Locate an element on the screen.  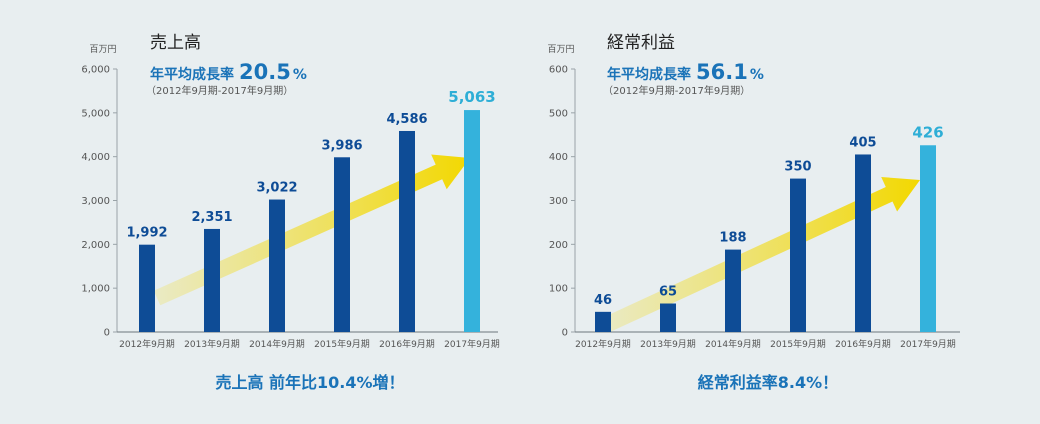
bar-value-label: 3,022 is located at coordinates (276, 188).